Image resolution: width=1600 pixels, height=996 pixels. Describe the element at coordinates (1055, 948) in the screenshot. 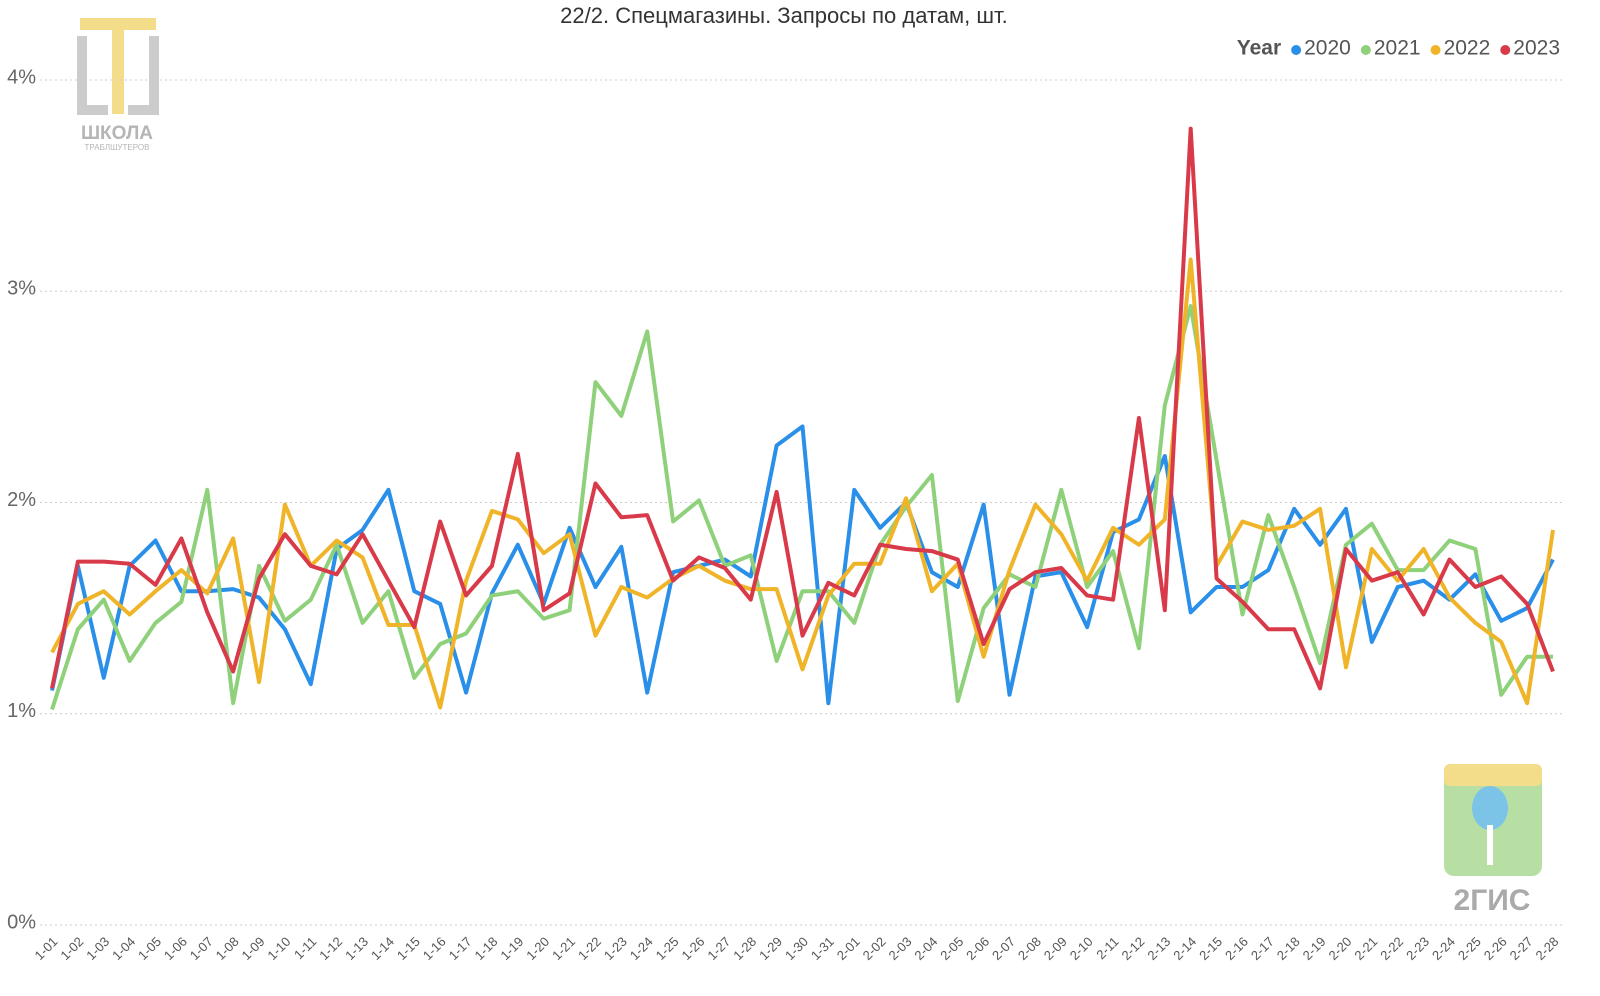

I see `x-tick-label: 2-09` at that location.